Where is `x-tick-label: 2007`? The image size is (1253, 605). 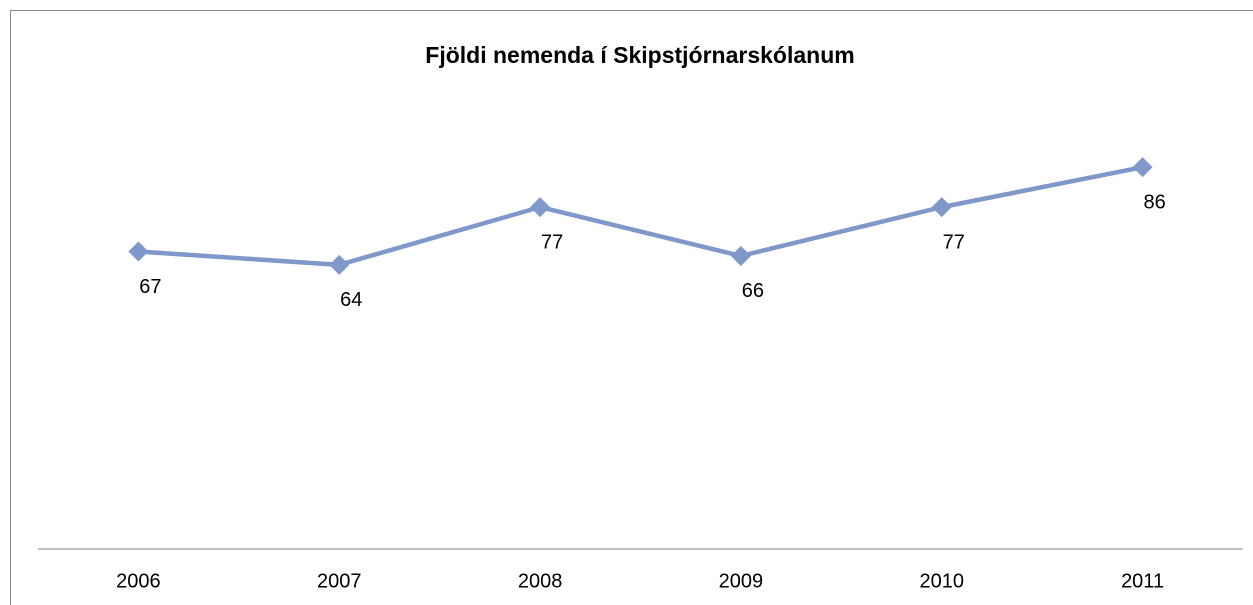 x-tick-label: 2007 is located at coordinates (339, 581).